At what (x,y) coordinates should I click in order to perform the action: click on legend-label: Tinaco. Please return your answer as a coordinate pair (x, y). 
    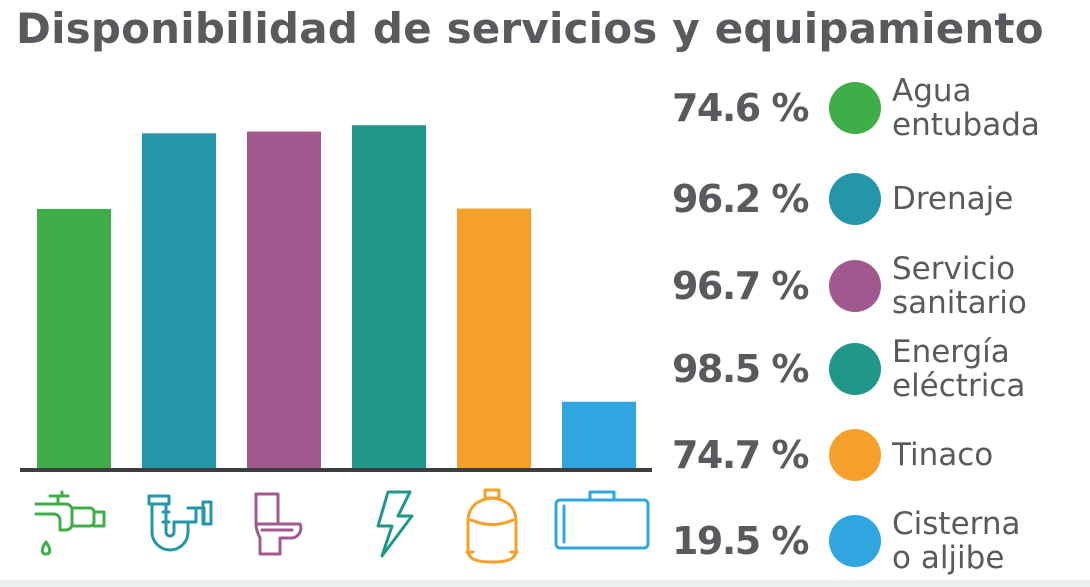
    Looking at the image, I should click on (990, 455).